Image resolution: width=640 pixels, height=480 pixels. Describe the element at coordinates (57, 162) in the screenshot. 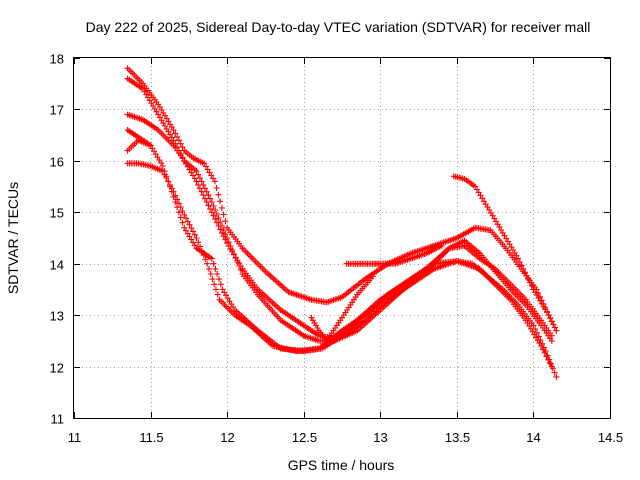

I see `y-tick-label: 16` at that location.